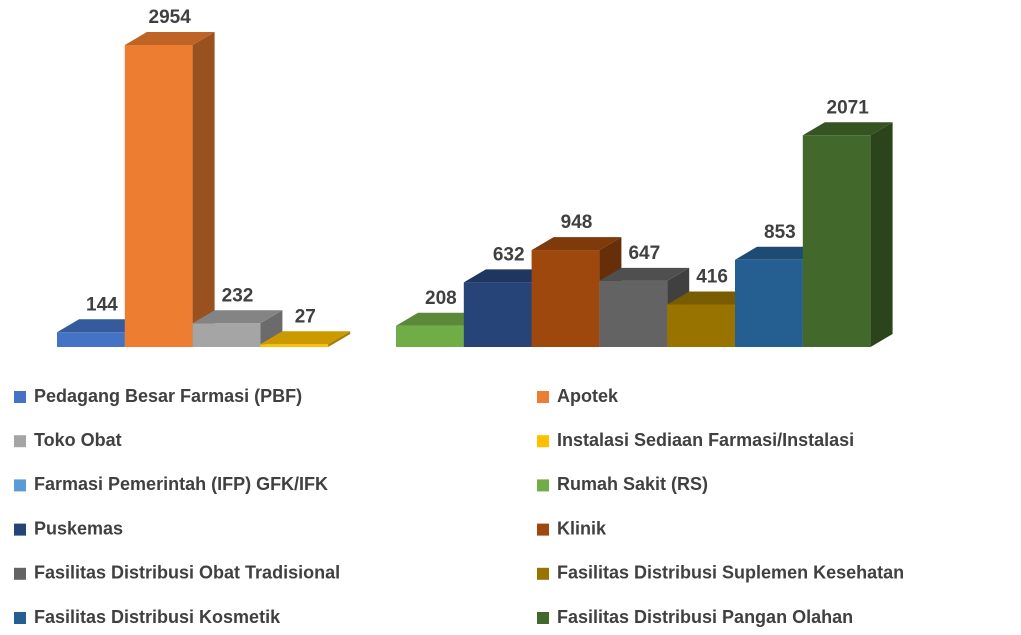  What do you see at coordinates (78, 528) in the screenshot?
I see `legend-label: Puskemas` at bounding box center [78, 528].